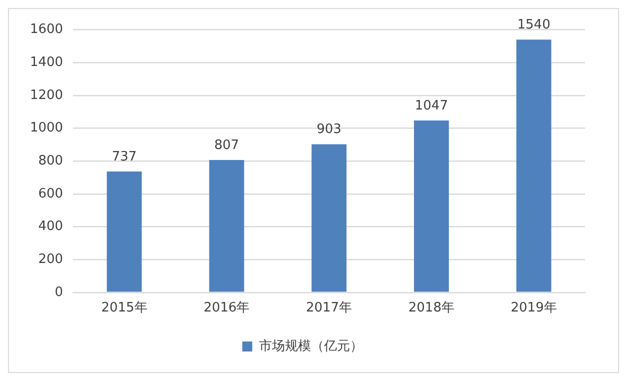 This screenshot has width=629, height=383. I want to click on x-tick-label: 2015年, so click(124, 308).